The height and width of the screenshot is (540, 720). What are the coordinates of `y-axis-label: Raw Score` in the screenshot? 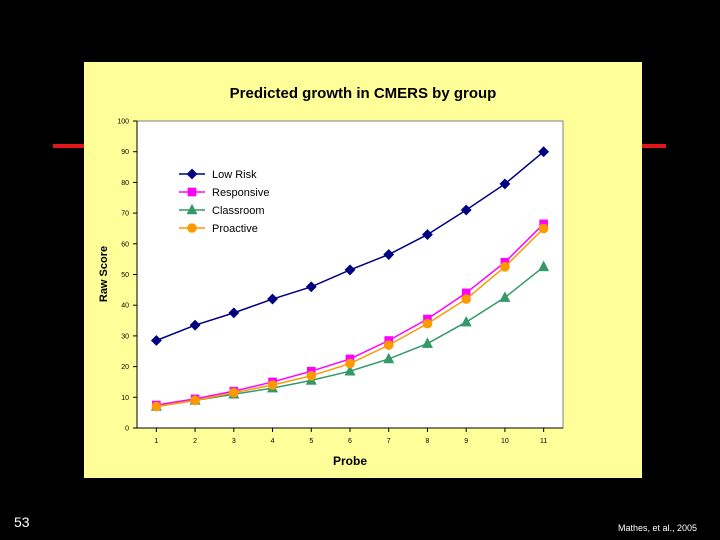 It's located at (104, 274).